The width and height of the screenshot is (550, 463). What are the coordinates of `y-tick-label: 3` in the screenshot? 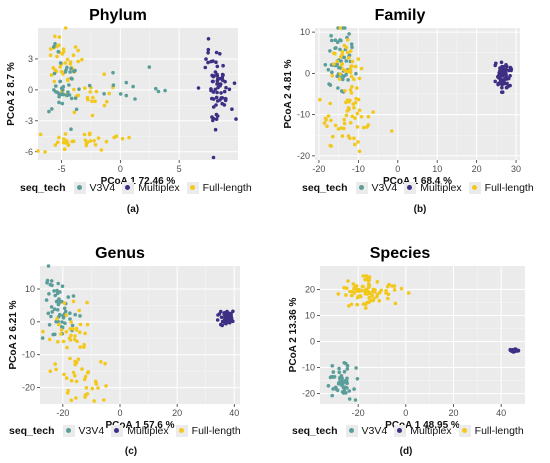 It's located at (30, 59).